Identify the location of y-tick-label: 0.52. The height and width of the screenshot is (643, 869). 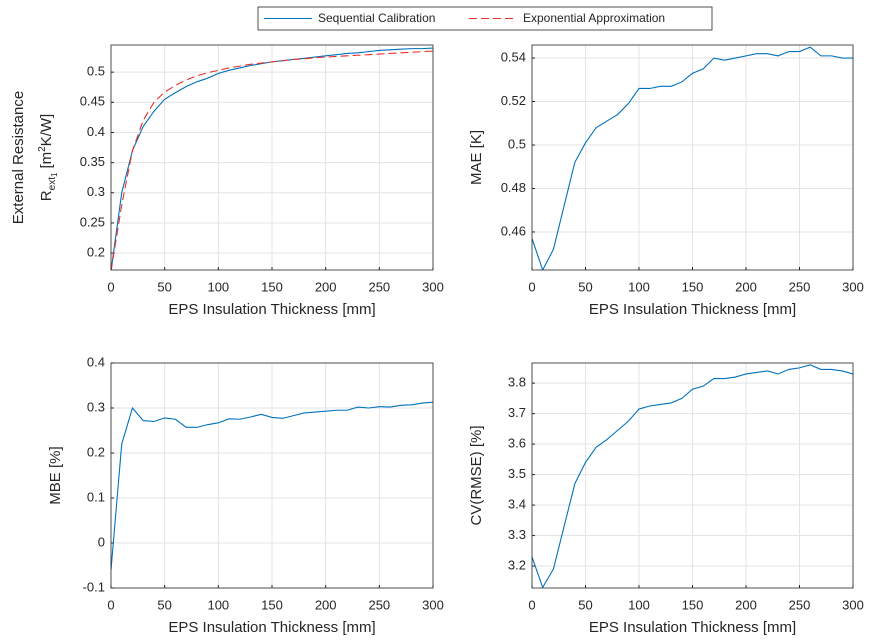
(513, 100).